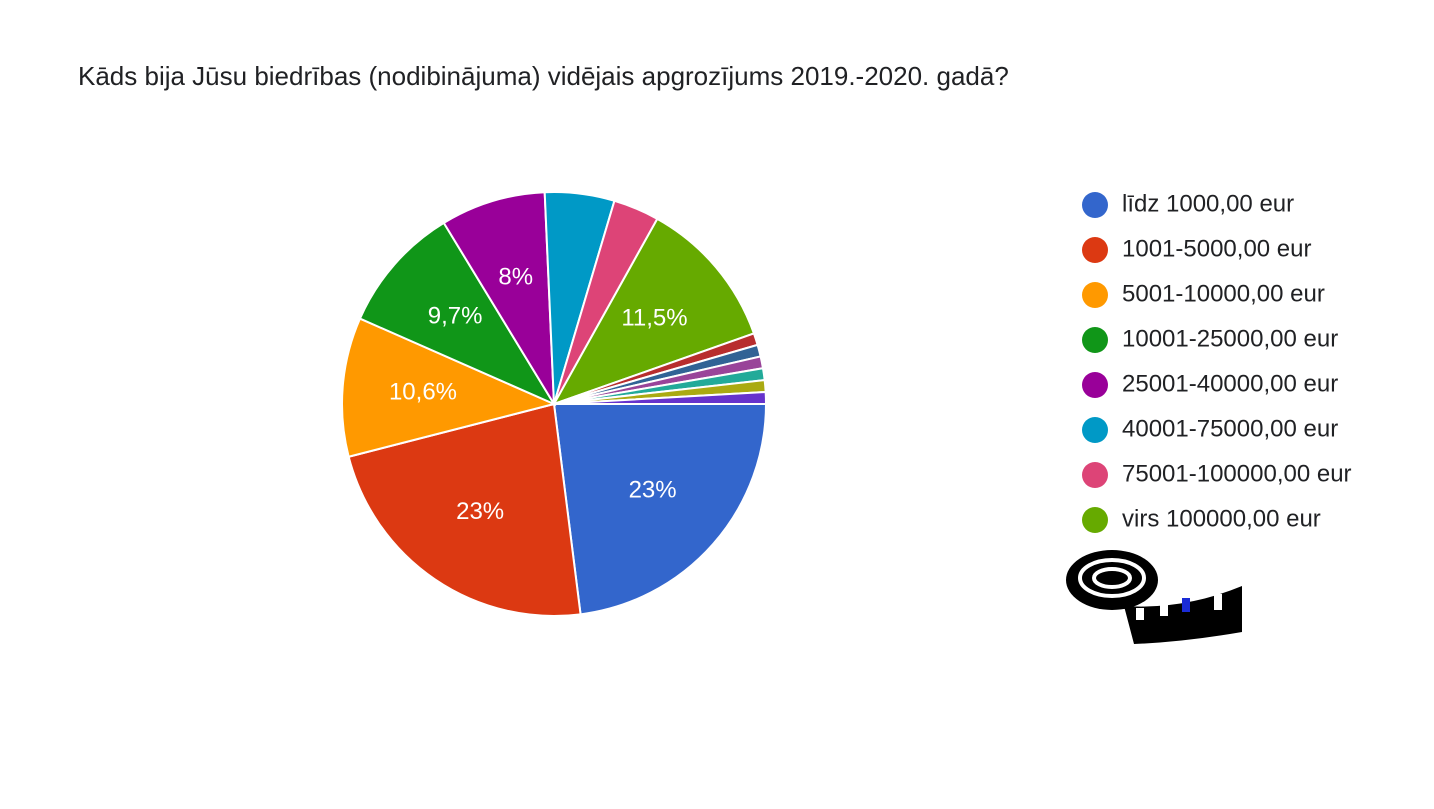 The height and width of the screenshot is (809, 1434). I want to click on legend-label: virs 100000,00 eur, so click(1221, 518).